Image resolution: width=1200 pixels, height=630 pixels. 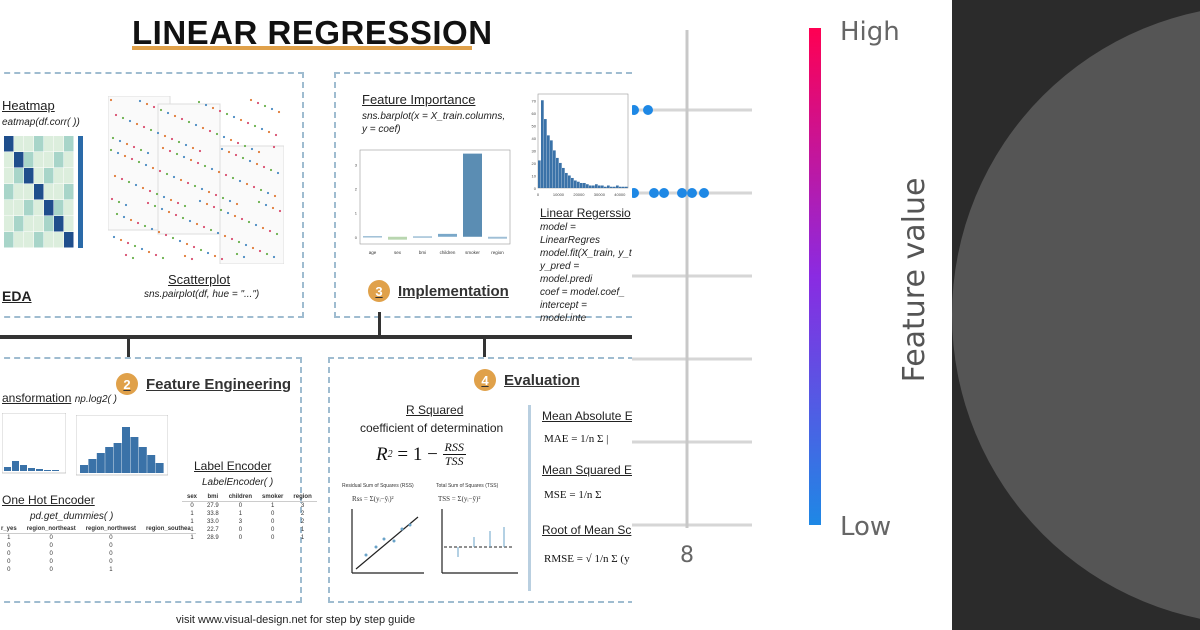 What do you see at coordinates (312, 32) in the screenshot?
I see `page-title: LINEAR REGRESSION` at bounding box center [312, 32].